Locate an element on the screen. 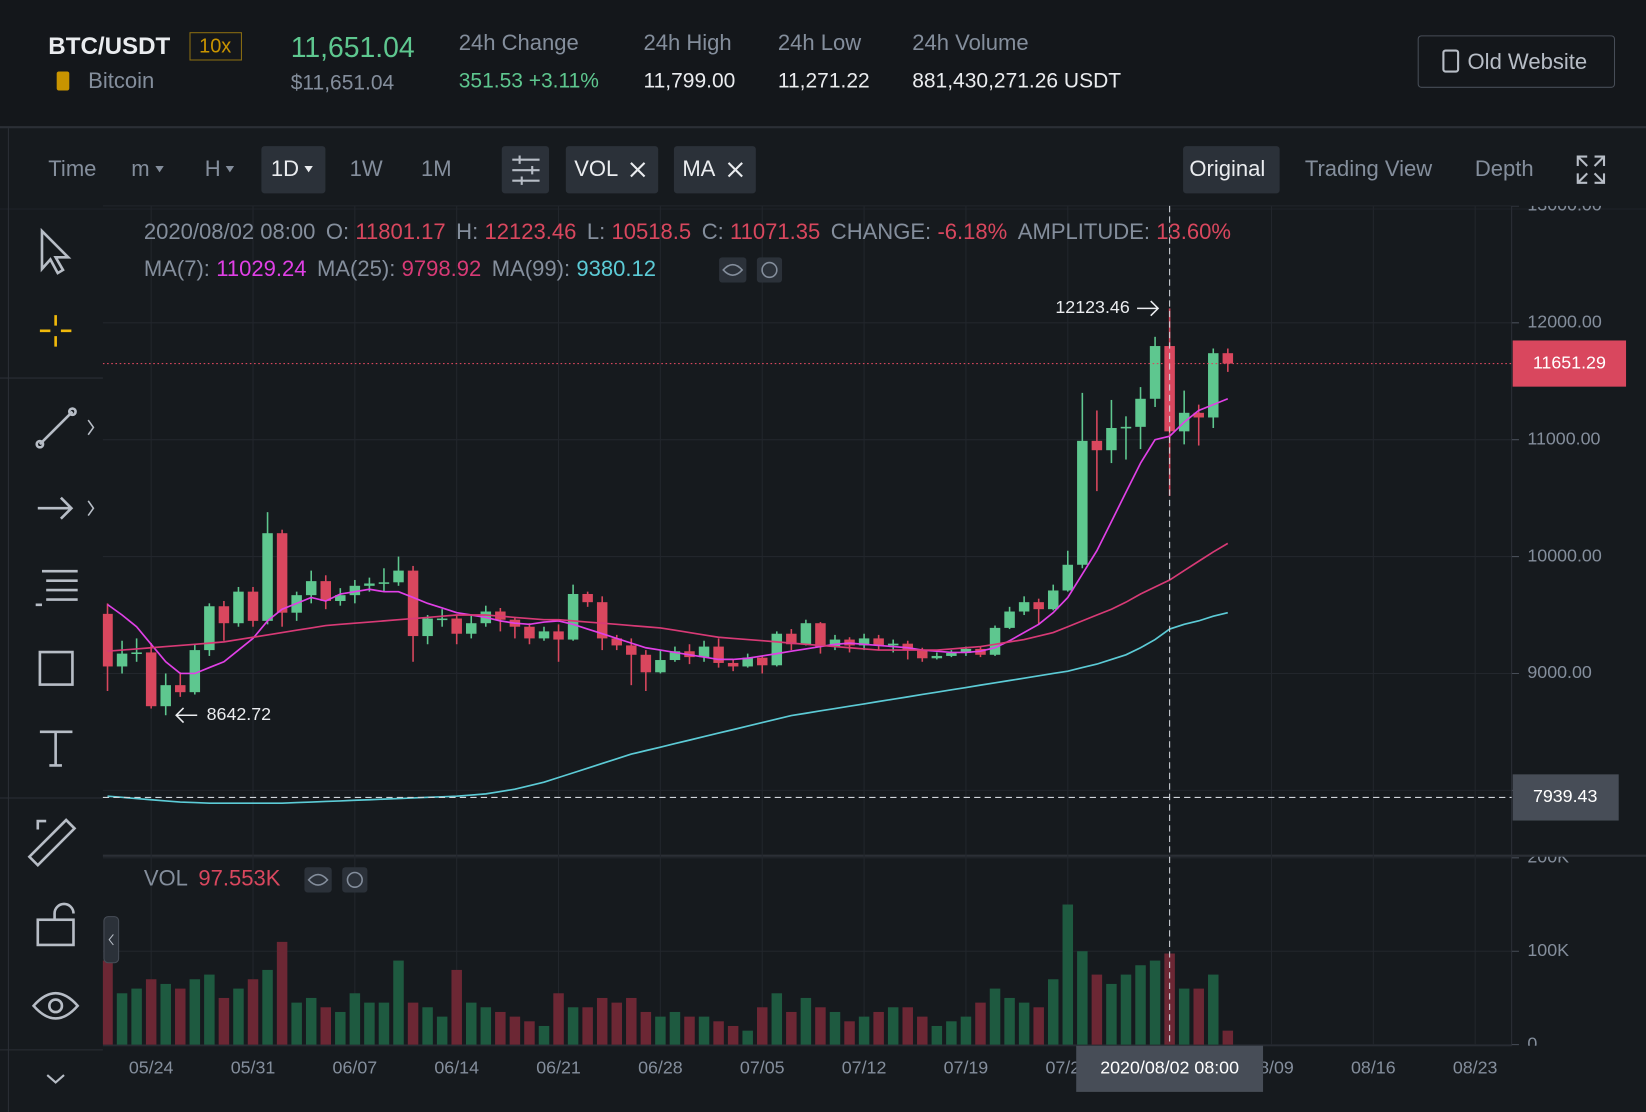  more-tools is located at coordinates (55, 1079).